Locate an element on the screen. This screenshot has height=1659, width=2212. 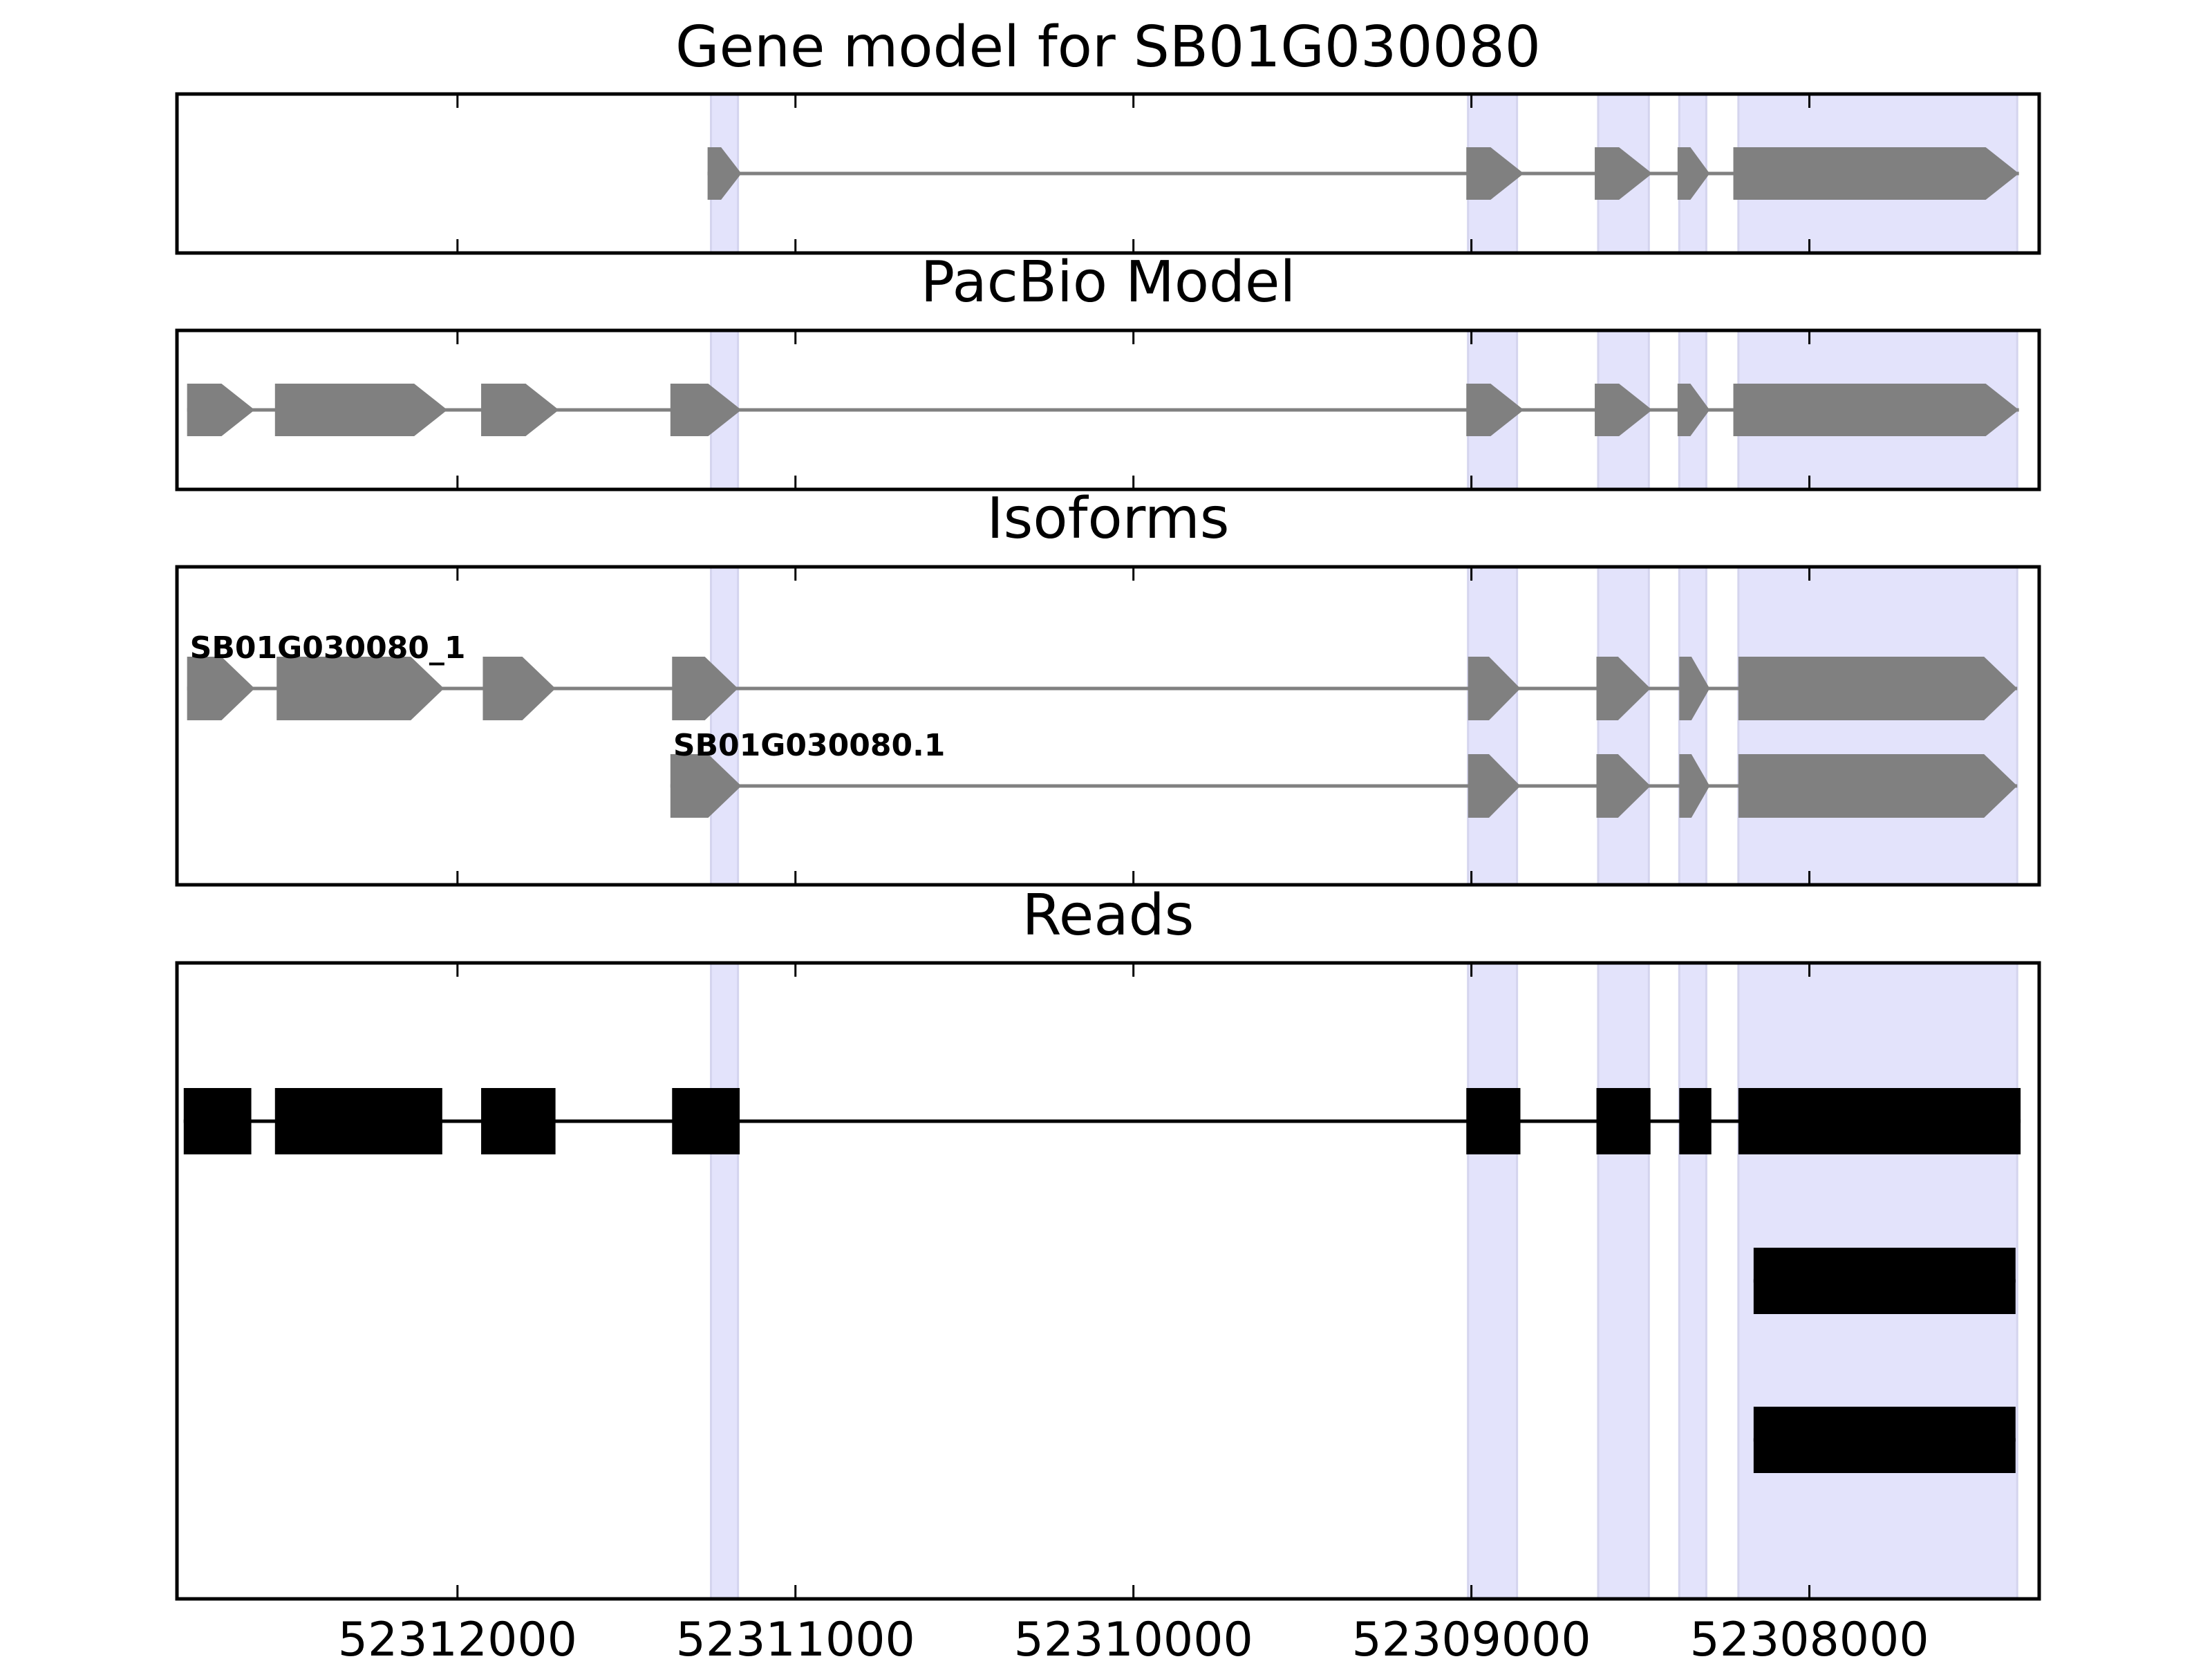
x-tick-label: 52312000 is located at coordinates (458, 1636).